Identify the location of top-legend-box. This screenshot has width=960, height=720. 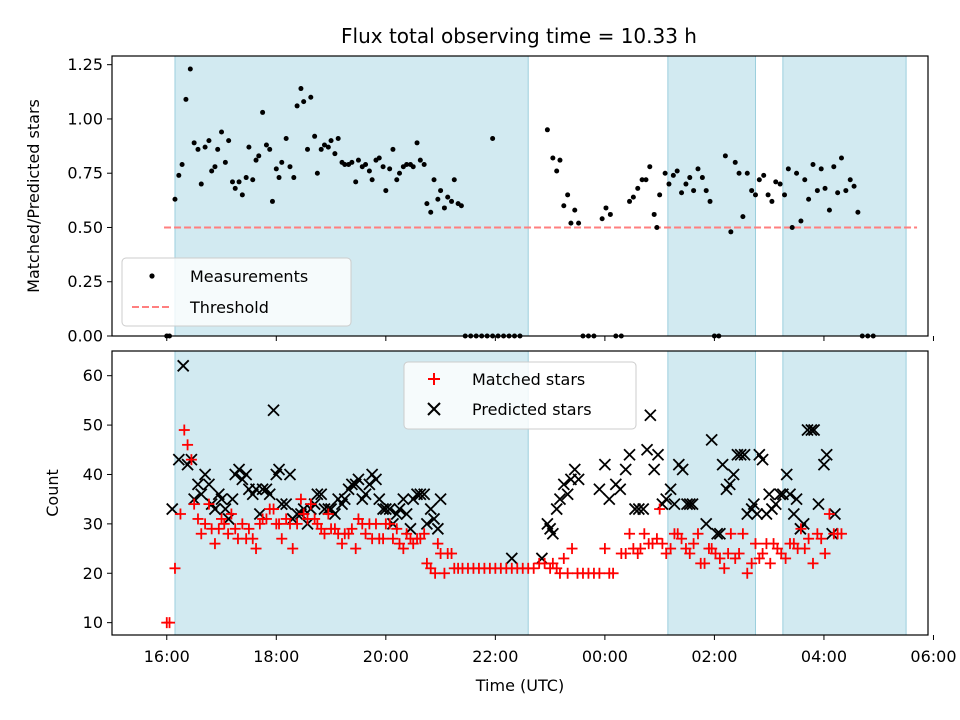
(236, 292).